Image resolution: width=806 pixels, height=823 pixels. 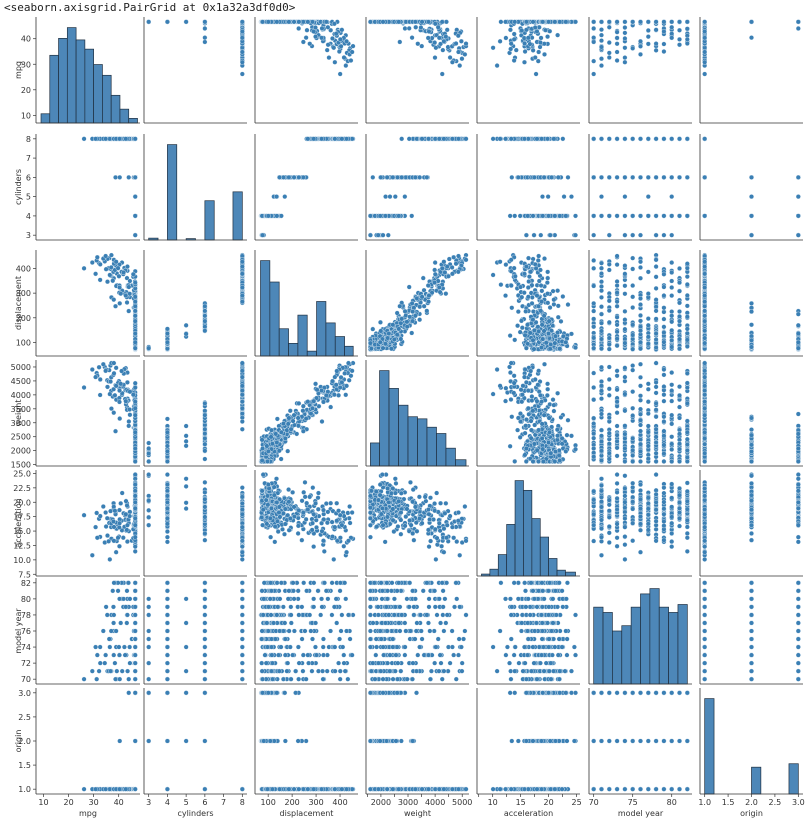 I want to click on panel-displacement-vs-mpg, so click(x=306, y=70).